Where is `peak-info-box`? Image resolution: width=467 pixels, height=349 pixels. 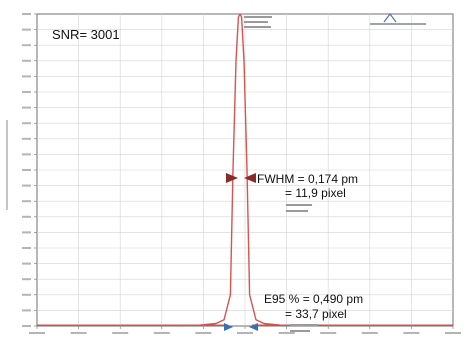 peak-info-box is located at coordinates (258, 22).